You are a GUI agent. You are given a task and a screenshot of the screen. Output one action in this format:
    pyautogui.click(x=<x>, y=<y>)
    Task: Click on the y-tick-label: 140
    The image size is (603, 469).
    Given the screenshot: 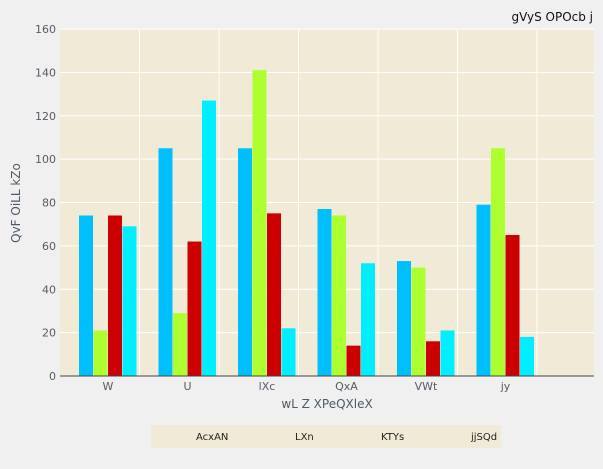 What is the action you would take?
    pyautogui.click(x=45, y=72)
    